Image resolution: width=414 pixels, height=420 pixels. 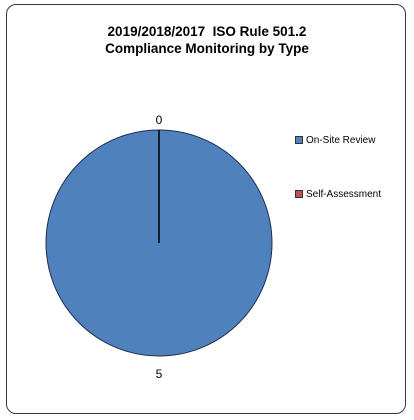 I want to click on chart-title-line-2: Compliance Monitoring by Type, so click(x=207, y=48).